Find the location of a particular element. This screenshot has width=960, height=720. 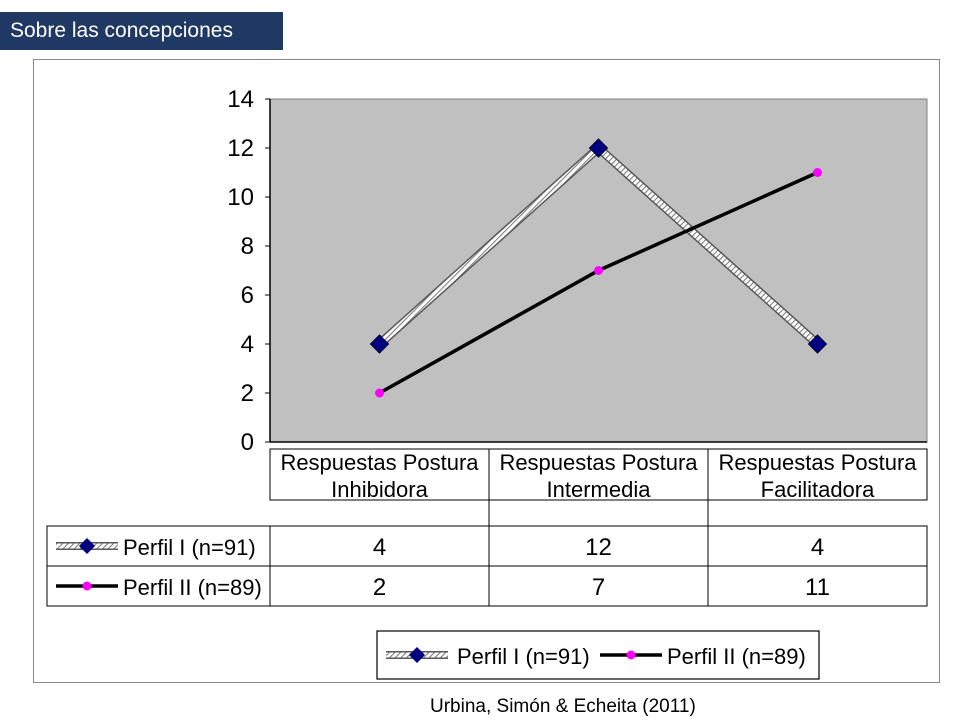

category-label: Intermedia is located at coordinates (599, 489).